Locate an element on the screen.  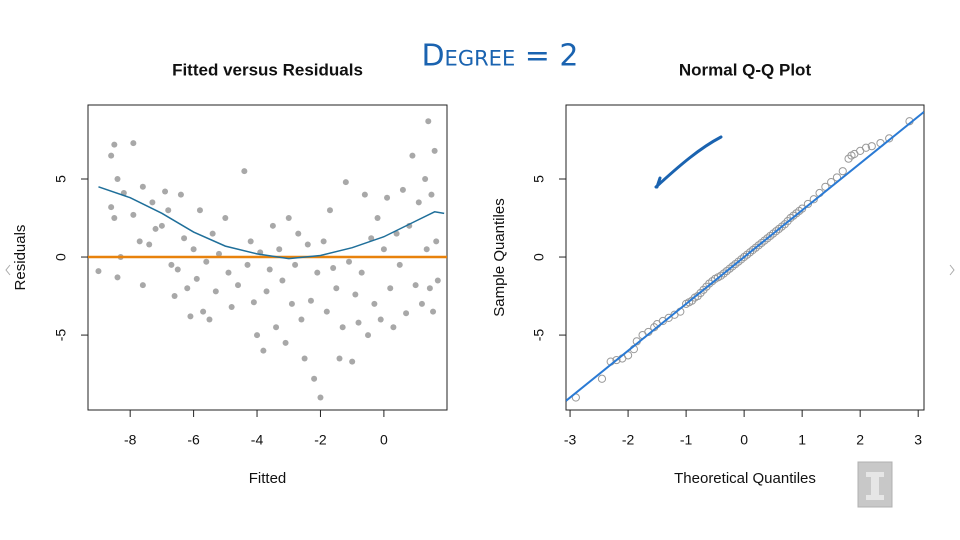
y-tick-label: -5 is located at coordinates (61, 335).